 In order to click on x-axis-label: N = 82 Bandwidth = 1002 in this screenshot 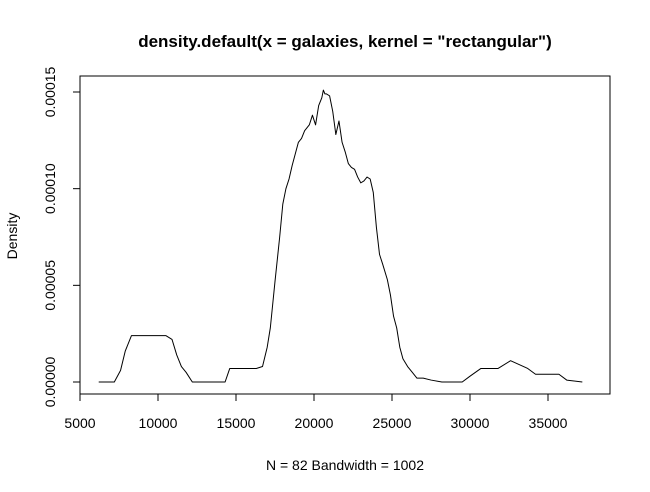, I will do `click(345, 465)`.